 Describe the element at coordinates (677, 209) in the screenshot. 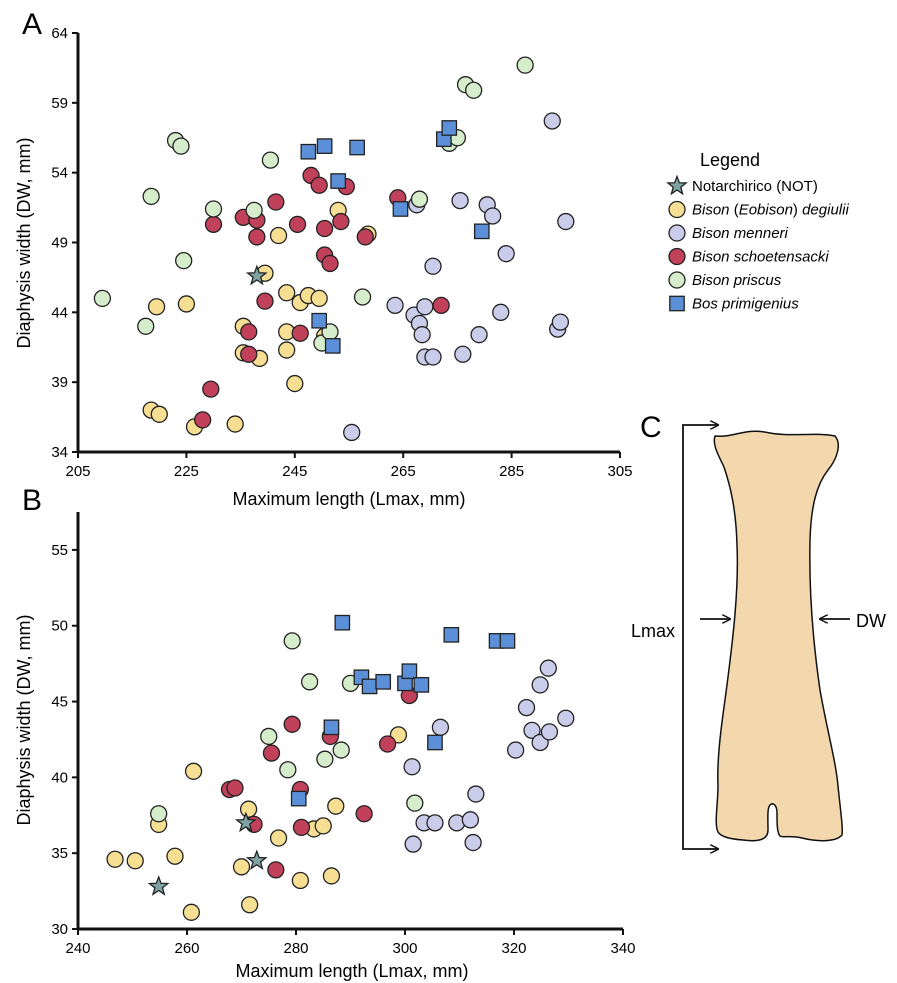

I see `legend-marker-deg` at that location.